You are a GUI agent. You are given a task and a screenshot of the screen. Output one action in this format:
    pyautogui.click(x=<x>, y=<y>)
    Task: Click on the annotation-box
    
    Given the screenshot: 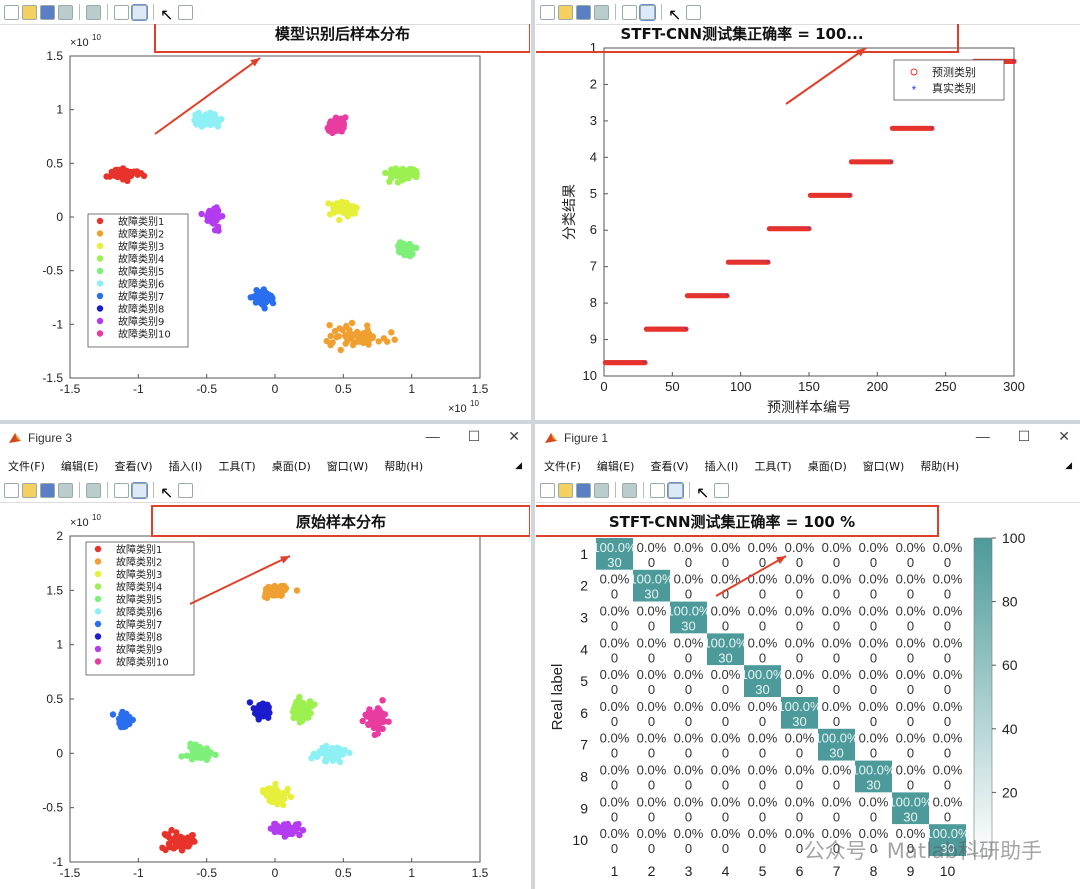 What is the action you would take?
    pyautogui.click(x=747, y=38)
    